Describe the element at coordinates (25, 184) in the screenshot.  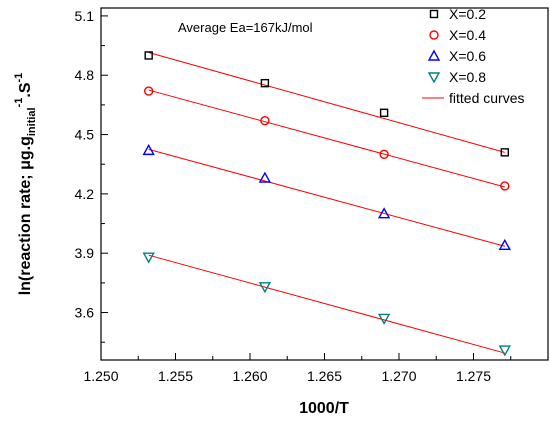
I see `y-axis-title: ln(reaction rate; μg.ginitial-1.S-1` at that location.